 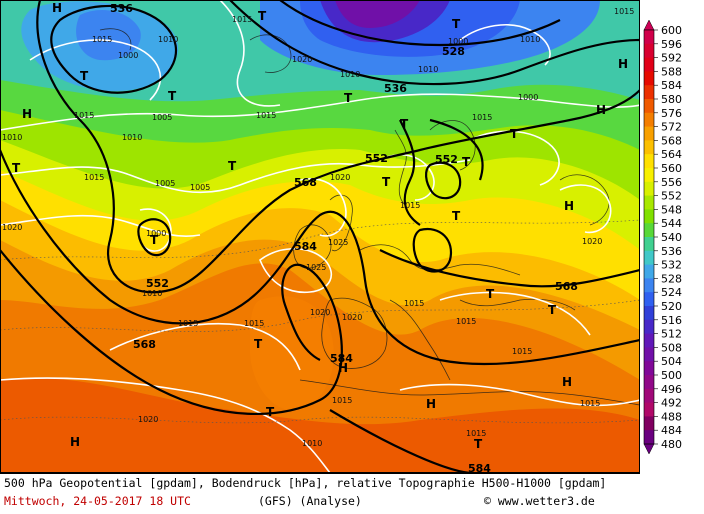 What do you see at coordinates (671, 430) in the screenshot?
I see `colorbar-tick-label: 484` at bounding box center [671, 430].